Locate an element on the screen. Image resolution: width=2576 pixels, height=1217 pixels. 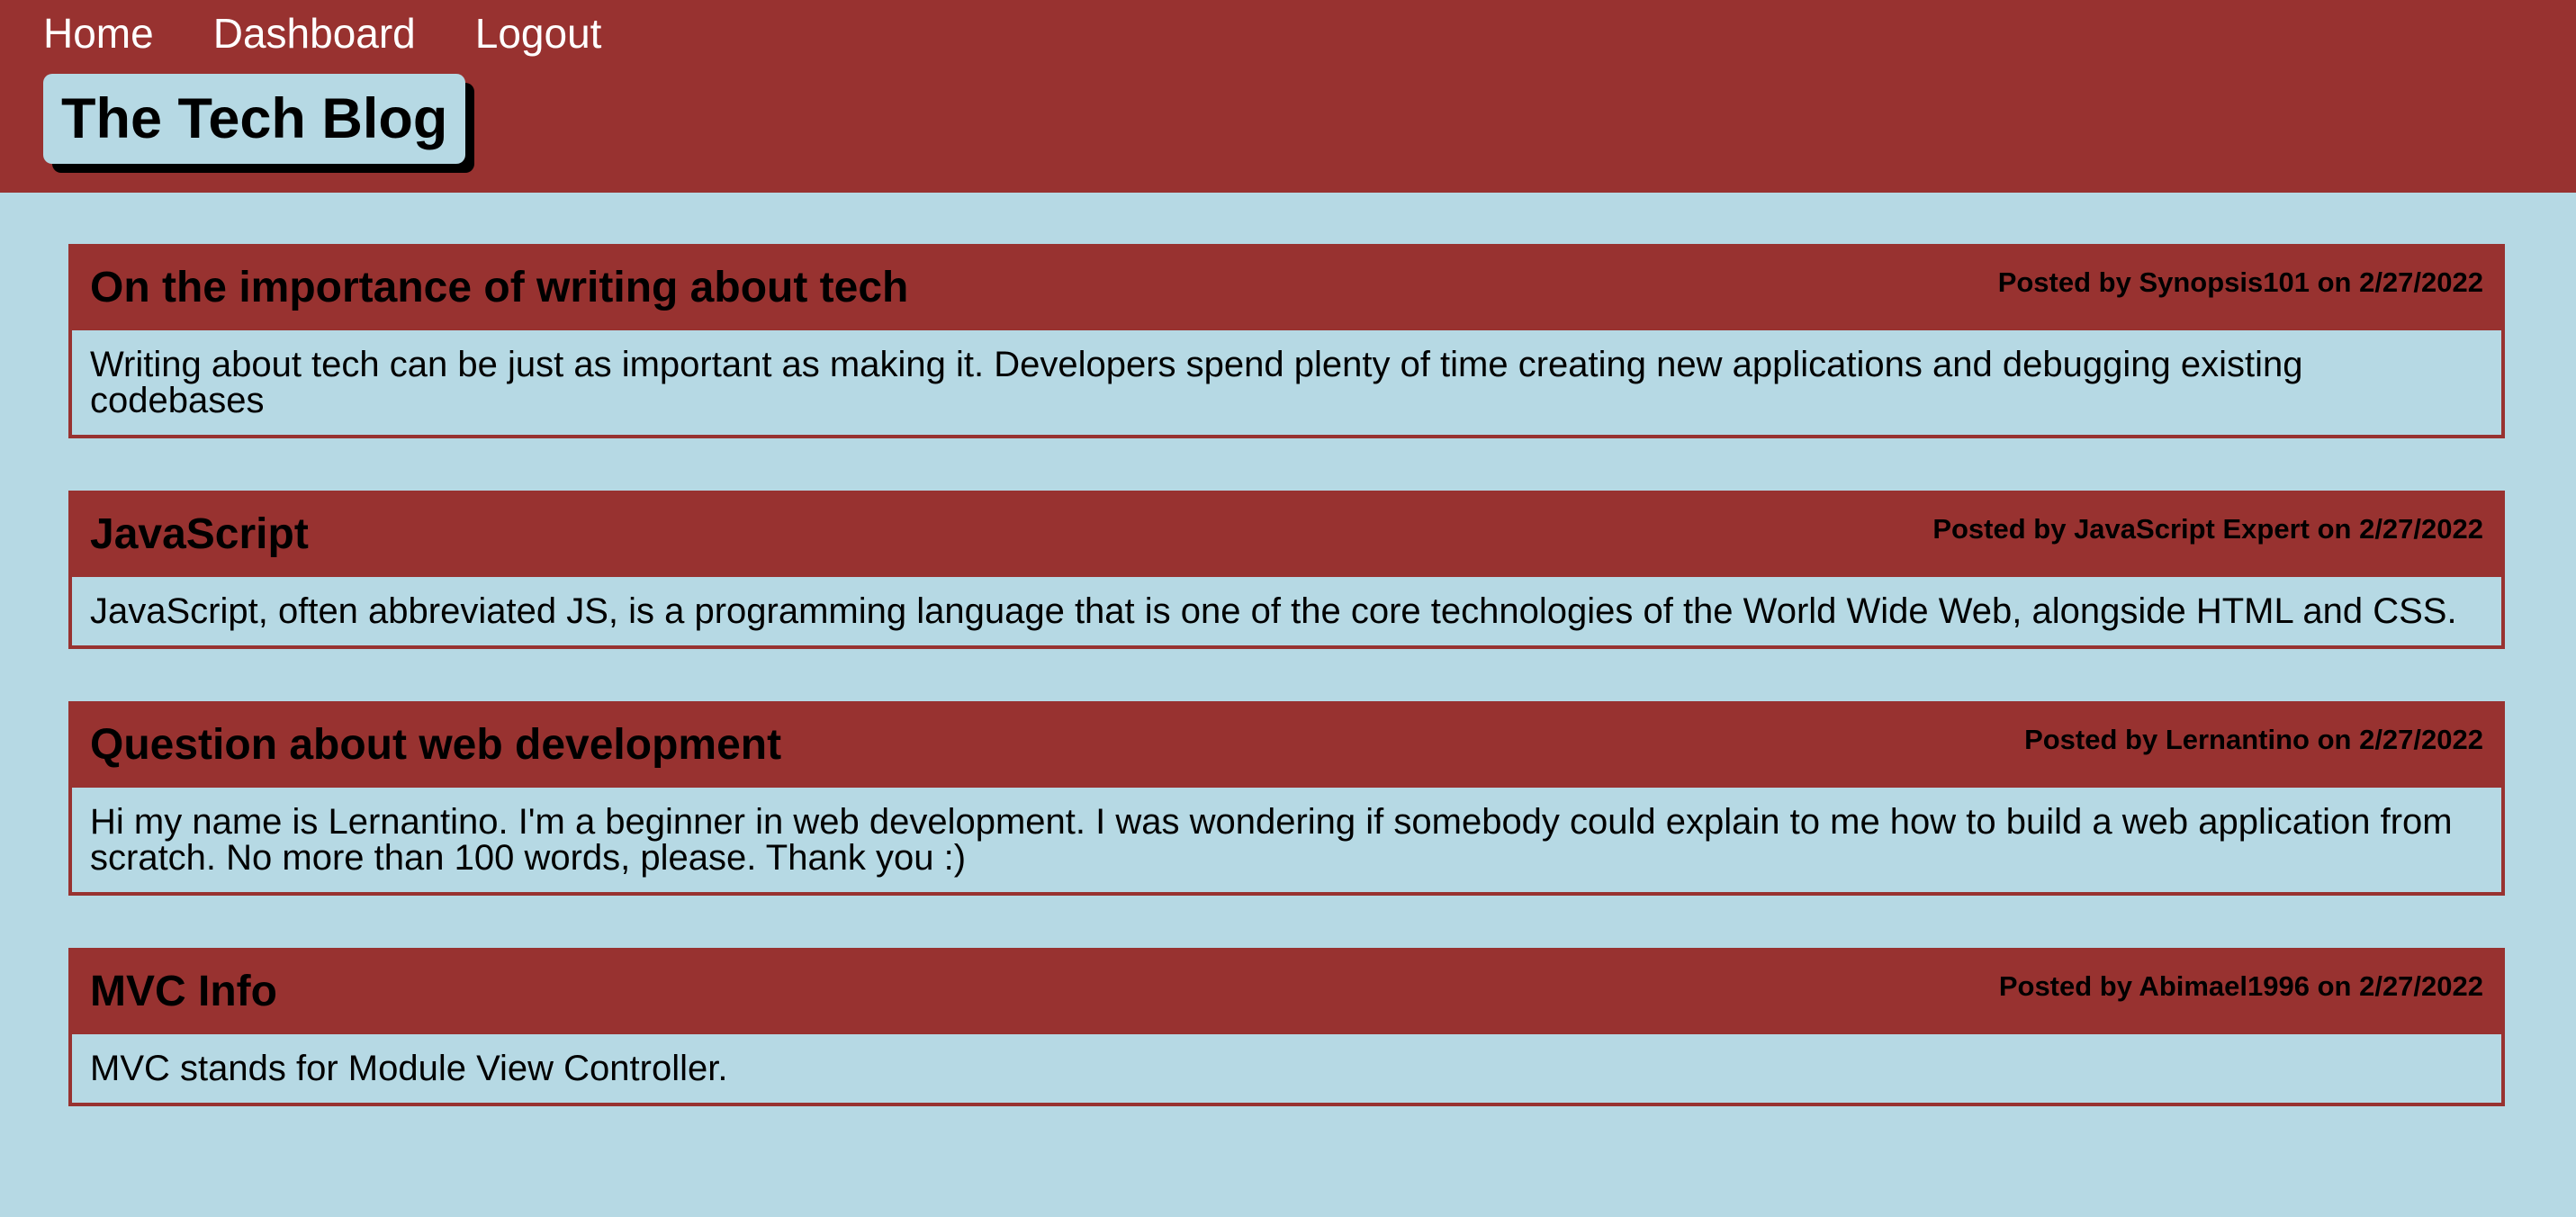
main-nav: Home Dashboard Logout is located at coordinates (322, 33).